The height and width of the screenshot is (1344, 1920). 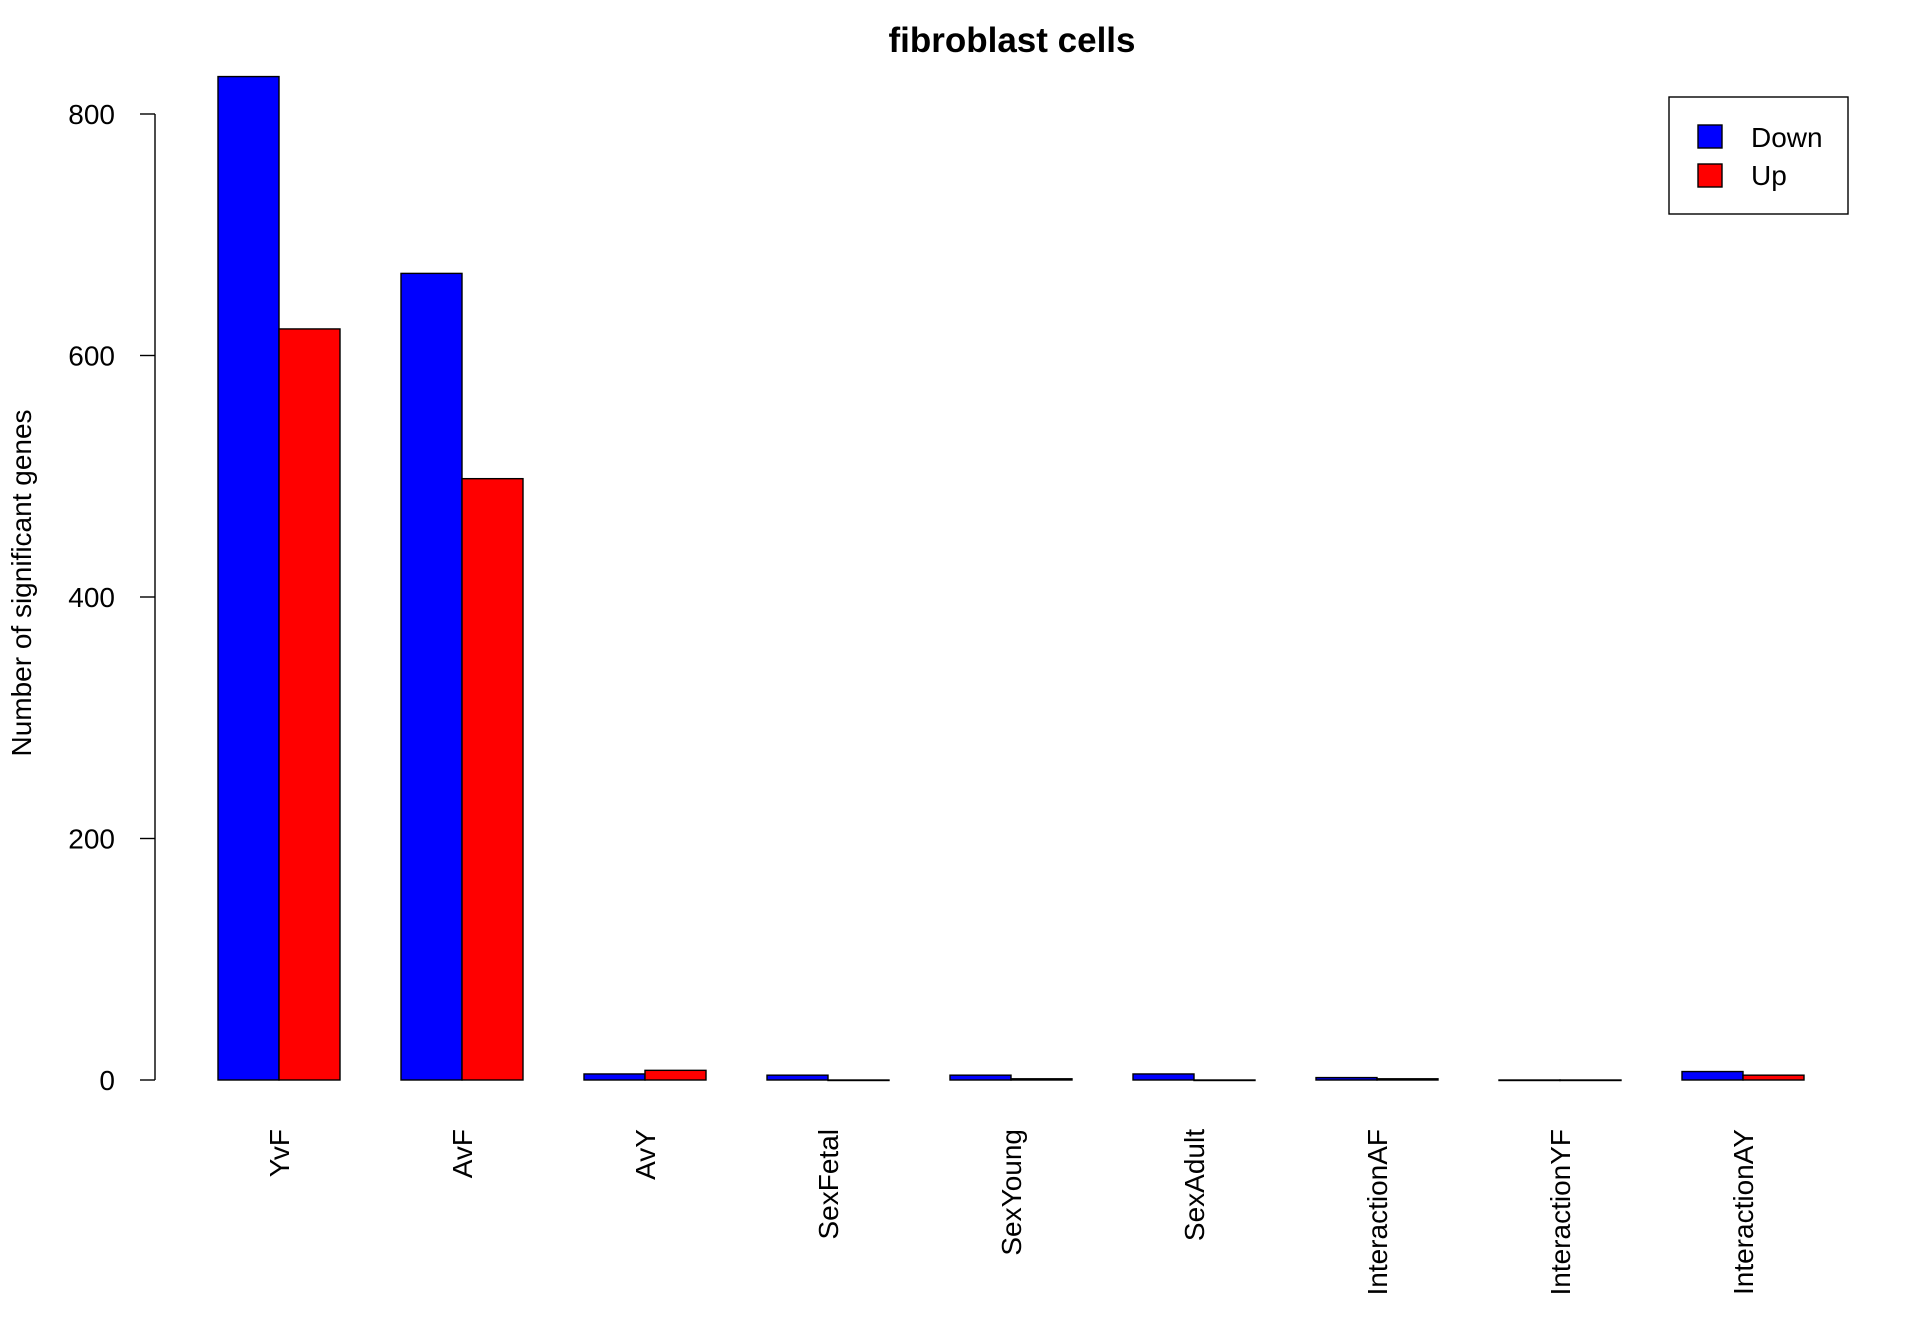 I want to click on y-tick-label-400: 400, so click(x=91, y=597).